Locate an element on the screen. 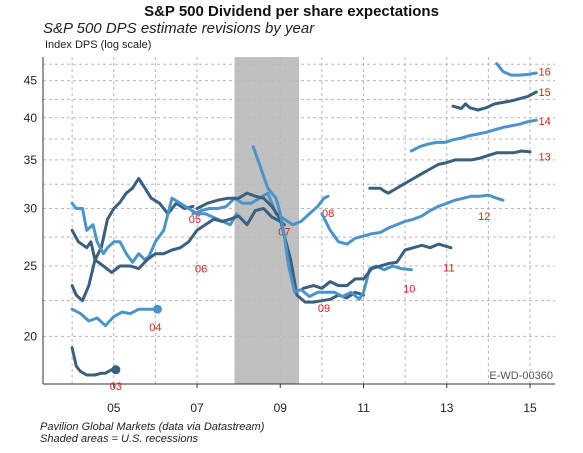 The image size is (583, 453). chart-subtitle: S&P 500 DPS estimate revisions by year is located at coordinates (179, 28).